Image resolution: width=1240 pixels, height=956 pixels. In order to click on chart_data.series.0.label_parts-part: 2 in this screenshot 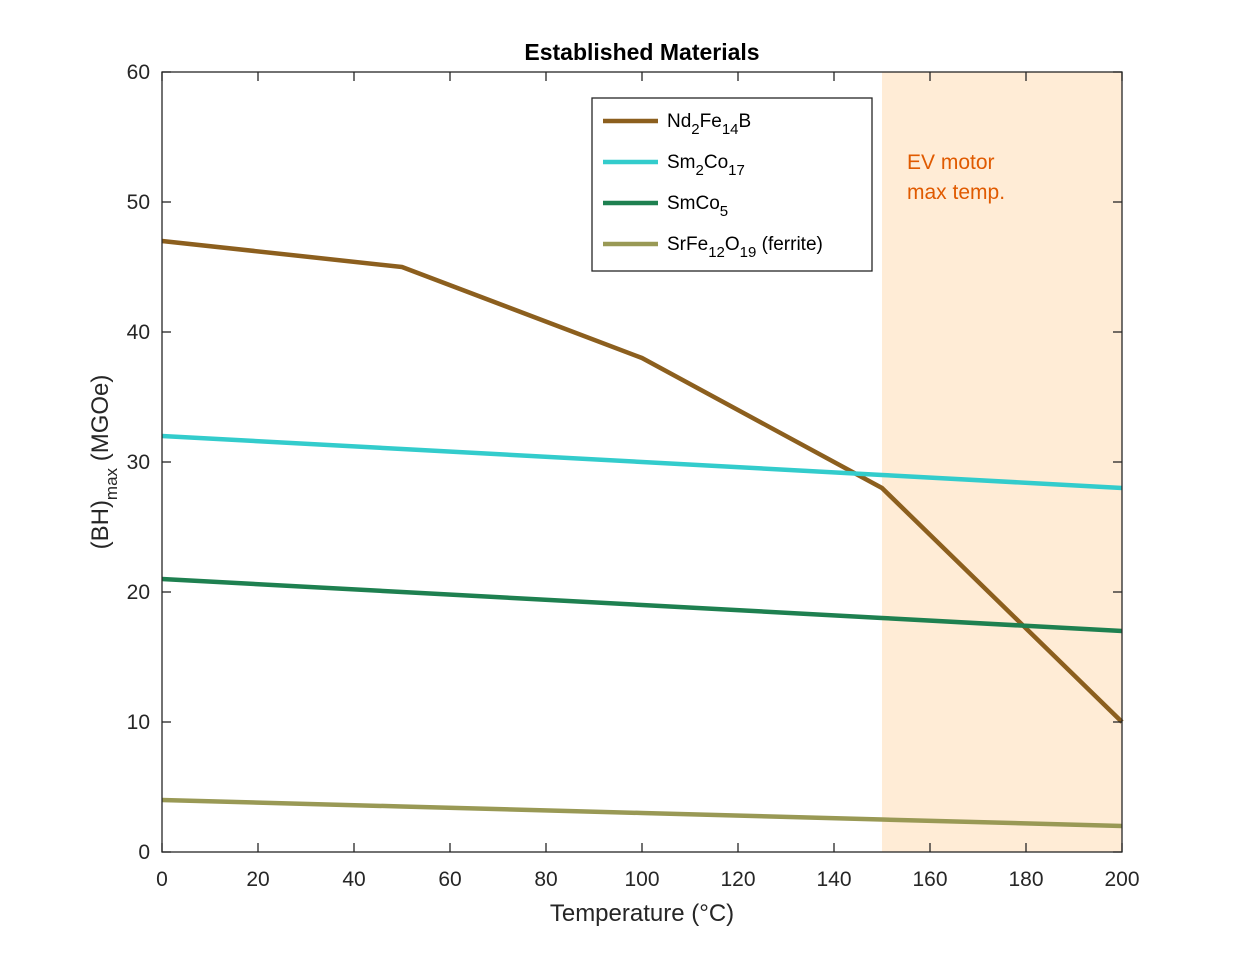, I will do `click(695, 129)`.